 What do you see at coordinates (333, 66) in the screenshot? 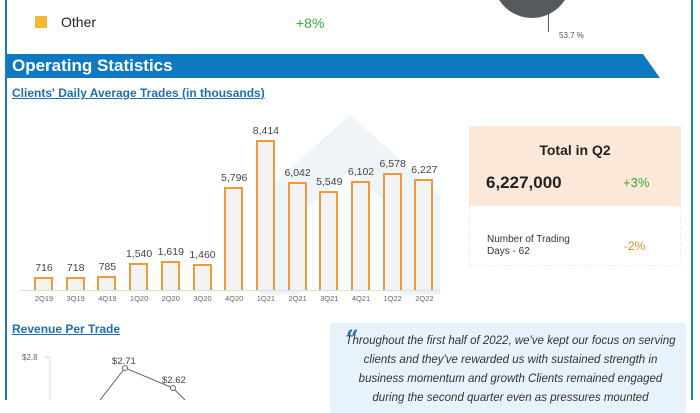
I see `section-header-bar` at bounding box center [333, 66].